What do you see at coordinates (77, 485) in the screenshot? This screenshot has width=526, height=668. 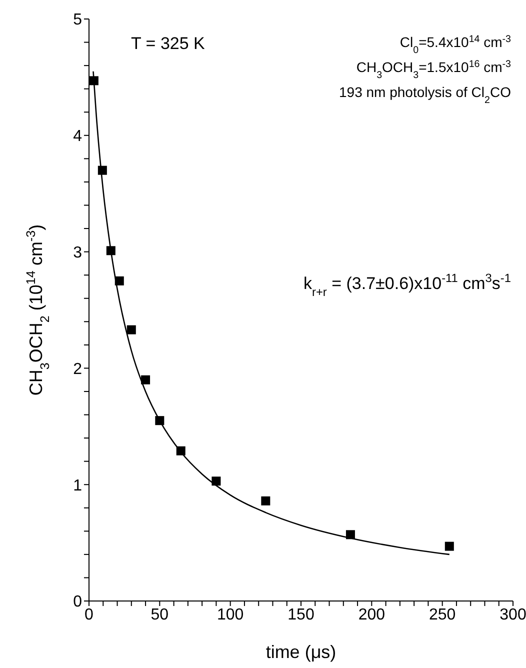 I see `y-tick-label: 1` at bounding box center [77, 485].